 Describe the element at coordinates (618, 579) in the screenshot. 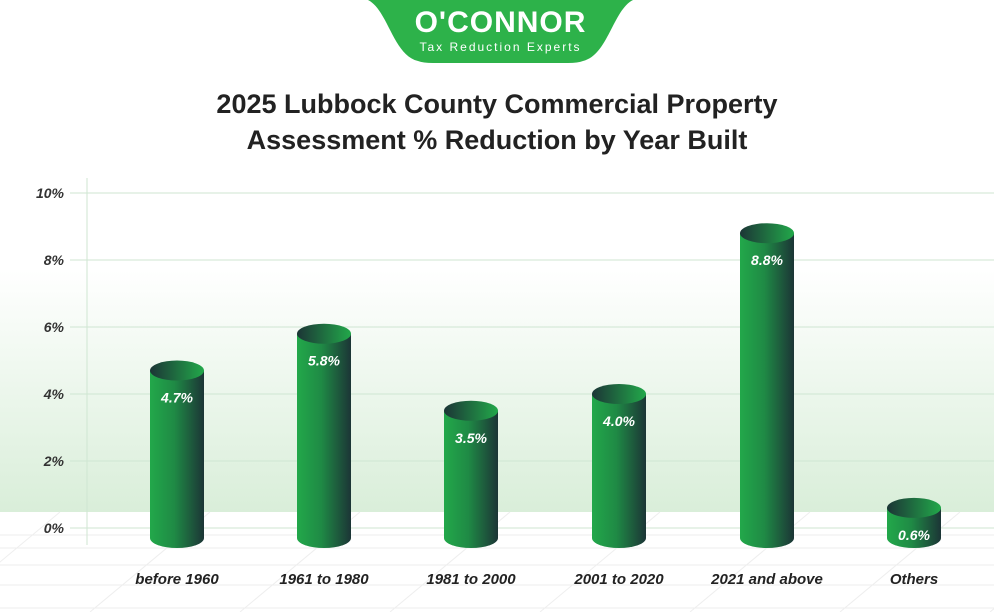

I see `x-tick-label: 2001 to 2020` at that location.